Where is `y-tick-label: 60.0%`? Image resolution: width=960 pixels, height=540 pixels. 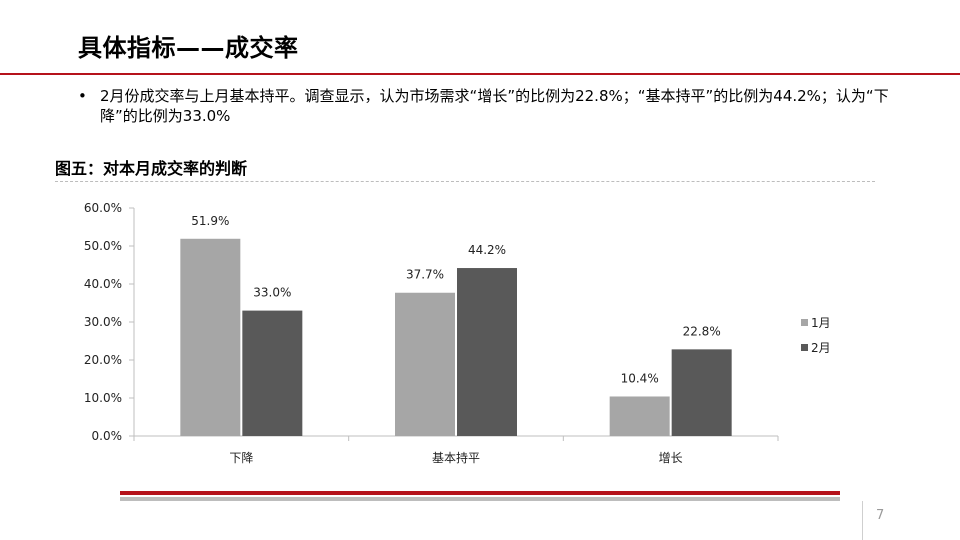 y-tick-label: 60.0% is located at coordinates (103, 208).